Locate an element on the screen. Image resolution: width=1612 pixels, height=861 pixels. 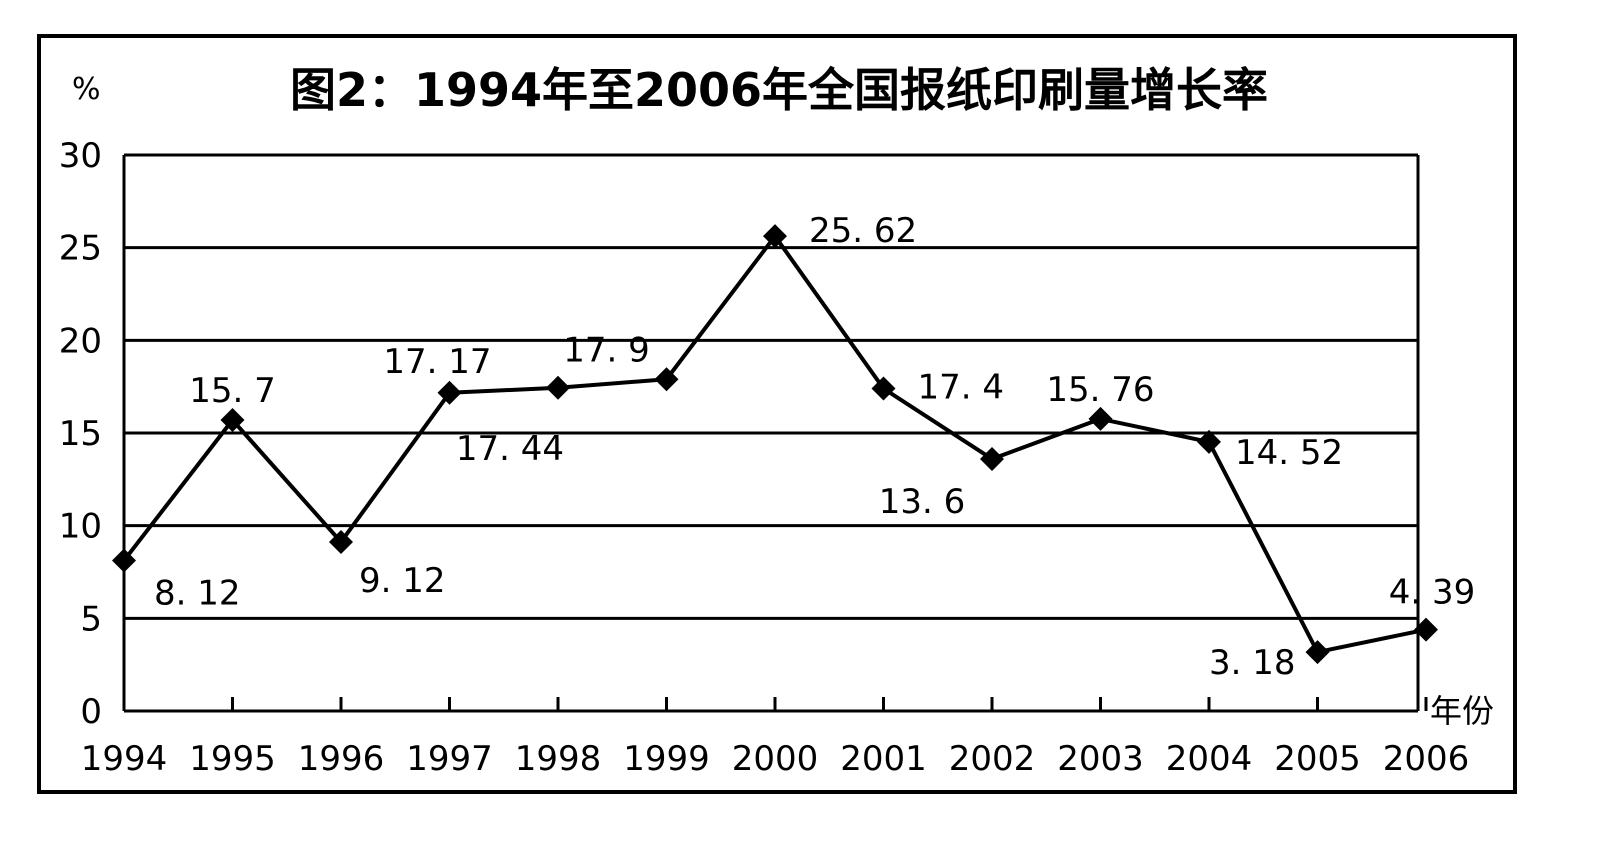
marker-1994 is located at coordinates (124, 560).